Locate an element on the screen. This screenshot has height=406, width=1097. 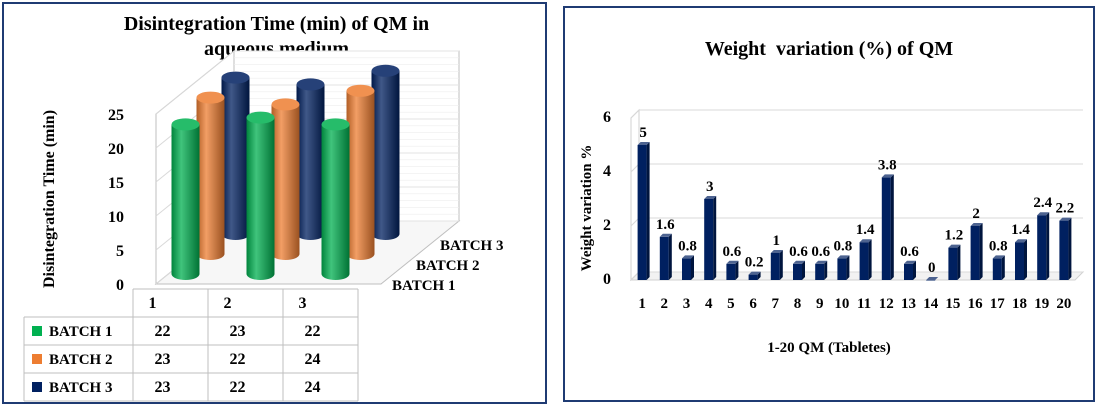
legend-label: BATCH 2 is located at coordinates (80, 360).